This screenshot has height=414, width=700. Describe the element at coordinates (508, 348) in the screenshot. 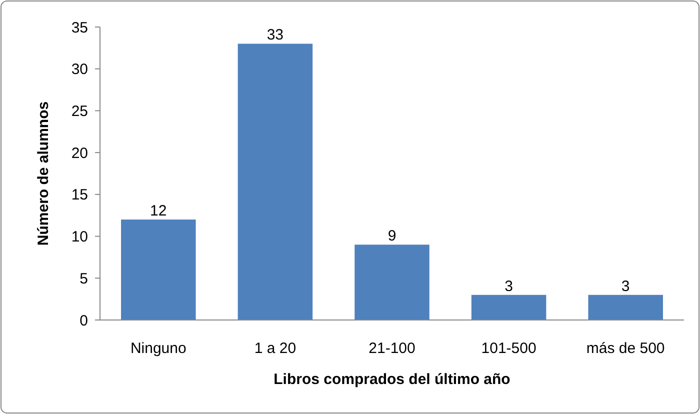

I see `x-tick-label: 101-500` at that location.